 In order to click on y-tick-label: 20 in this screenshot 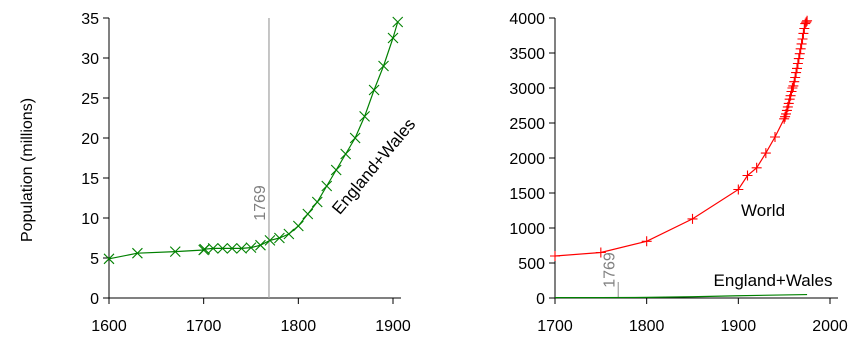, I will do `click(90, 139)`.